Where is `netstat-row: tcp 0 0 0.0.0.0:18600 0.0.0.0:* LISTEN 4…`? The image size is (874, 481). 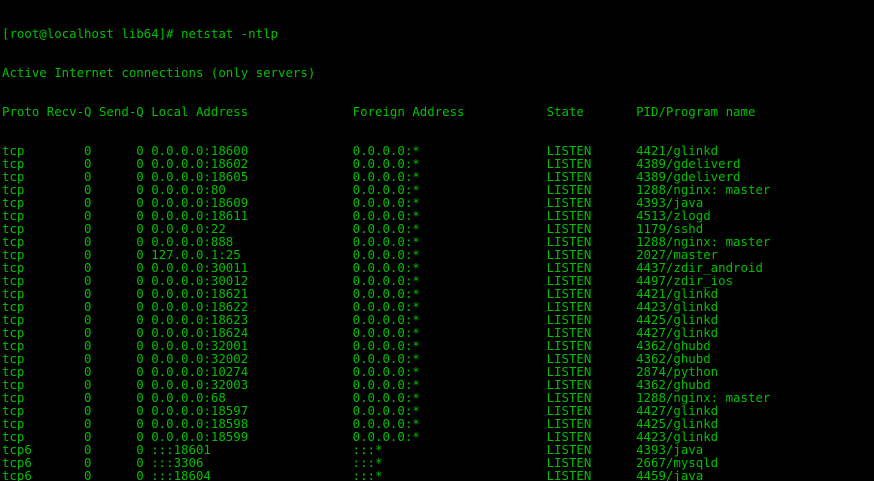 netstat-row: tcp 0 0 0.0.0.0:18600 0.0.0.0:* LISTEN 4… is located at coordinates (360, 150).